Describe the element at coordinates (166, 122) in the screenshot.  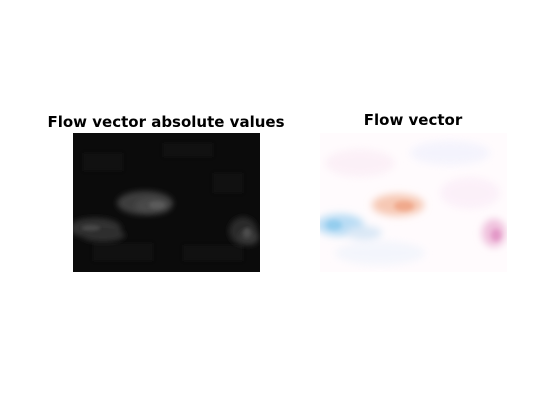
I see `panel-title-magnitude: Flow vector absolute values` at that location.